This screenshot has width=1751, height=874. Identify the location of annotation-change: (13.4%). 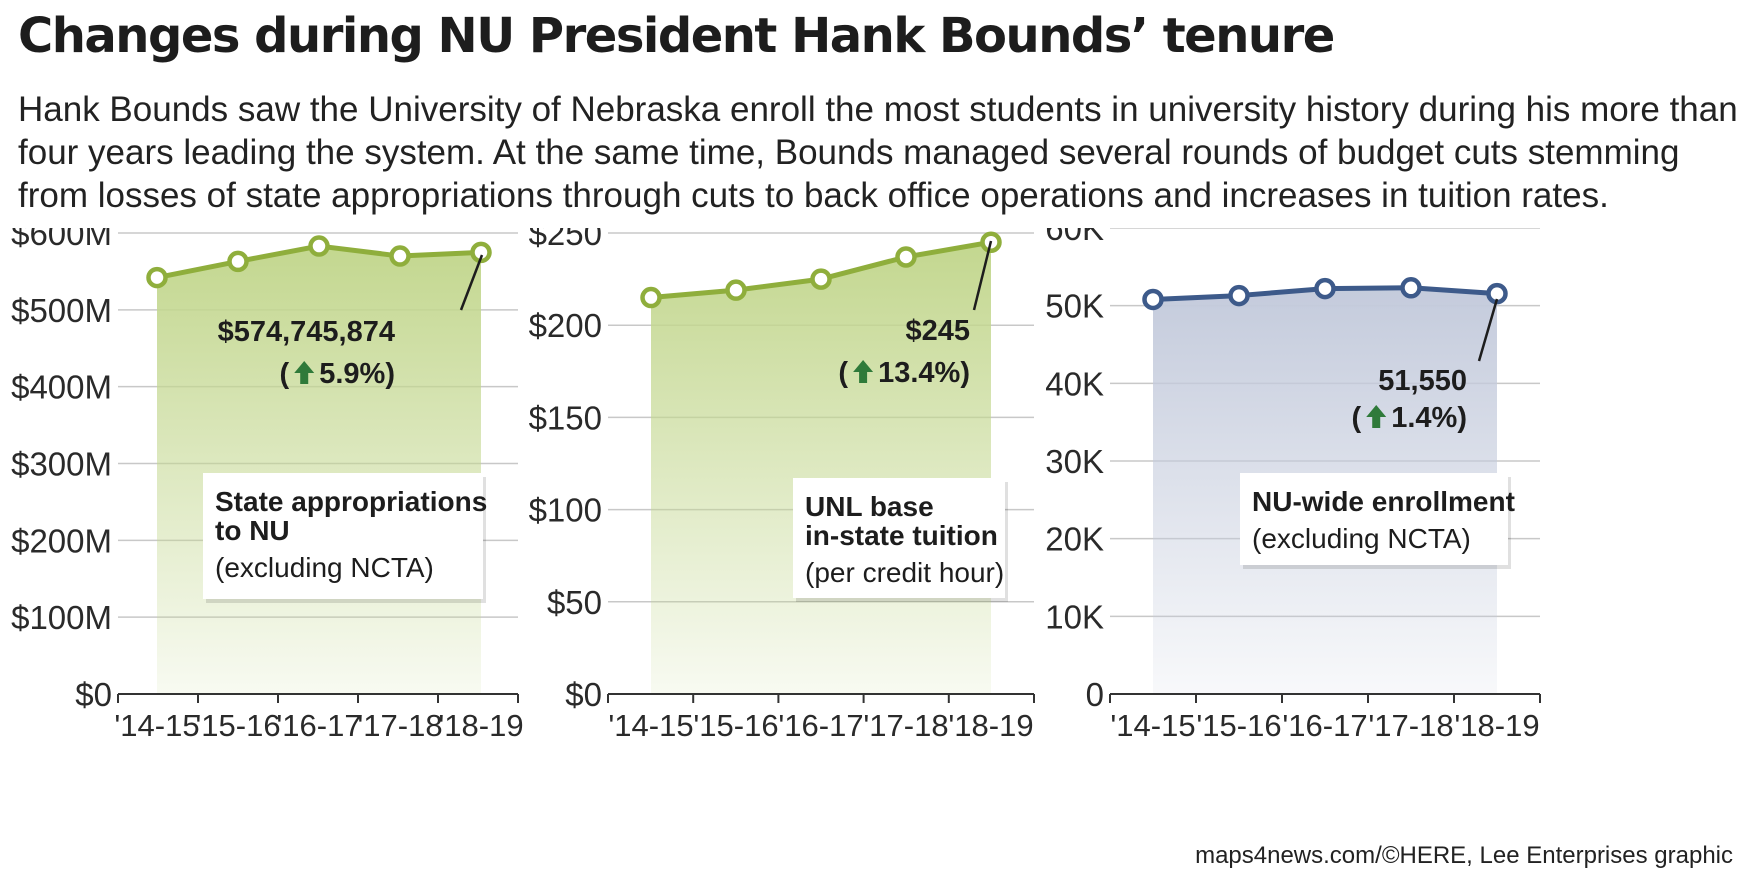
(904, 373).